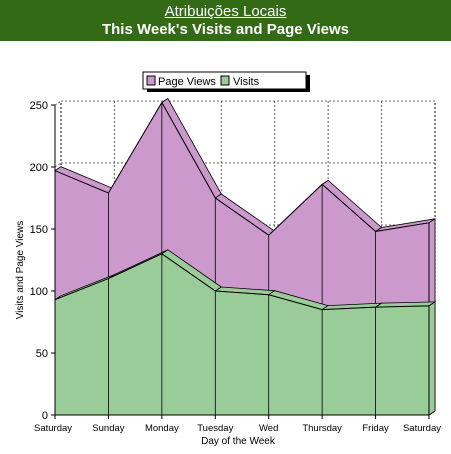 This screenshot has width=451, height=454. Describe the element at coordinates (39, 106) in the screenshot. I see `y-tick-label: 250` at that location.